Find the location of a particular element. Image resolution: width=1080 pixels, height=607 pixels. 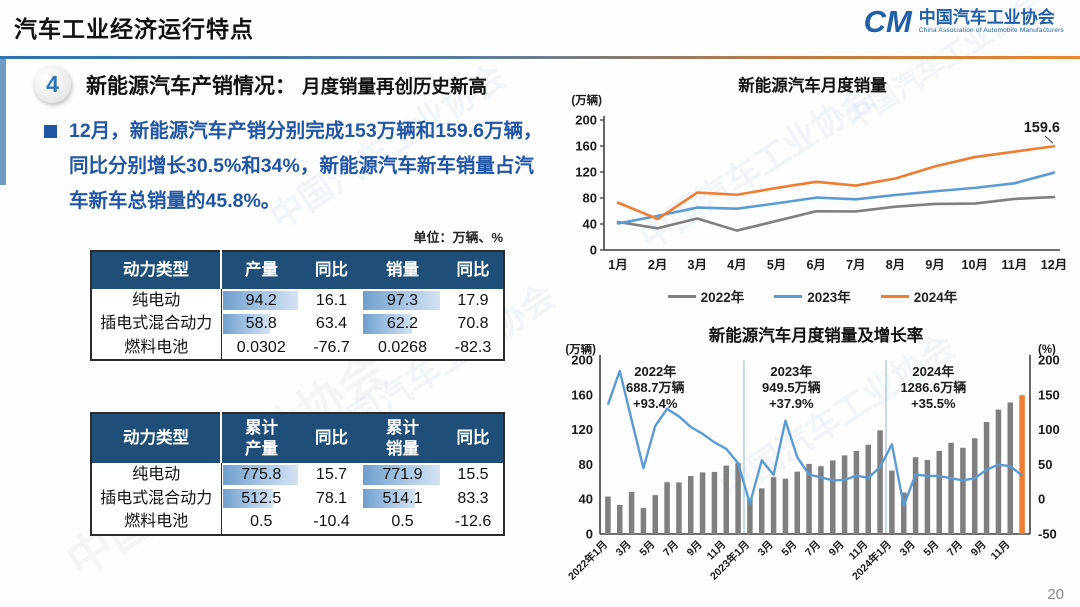

table-row: 燃料电池 0.0302 -76.7 0.0268 -82.3 is located at coordinates (297, 348).